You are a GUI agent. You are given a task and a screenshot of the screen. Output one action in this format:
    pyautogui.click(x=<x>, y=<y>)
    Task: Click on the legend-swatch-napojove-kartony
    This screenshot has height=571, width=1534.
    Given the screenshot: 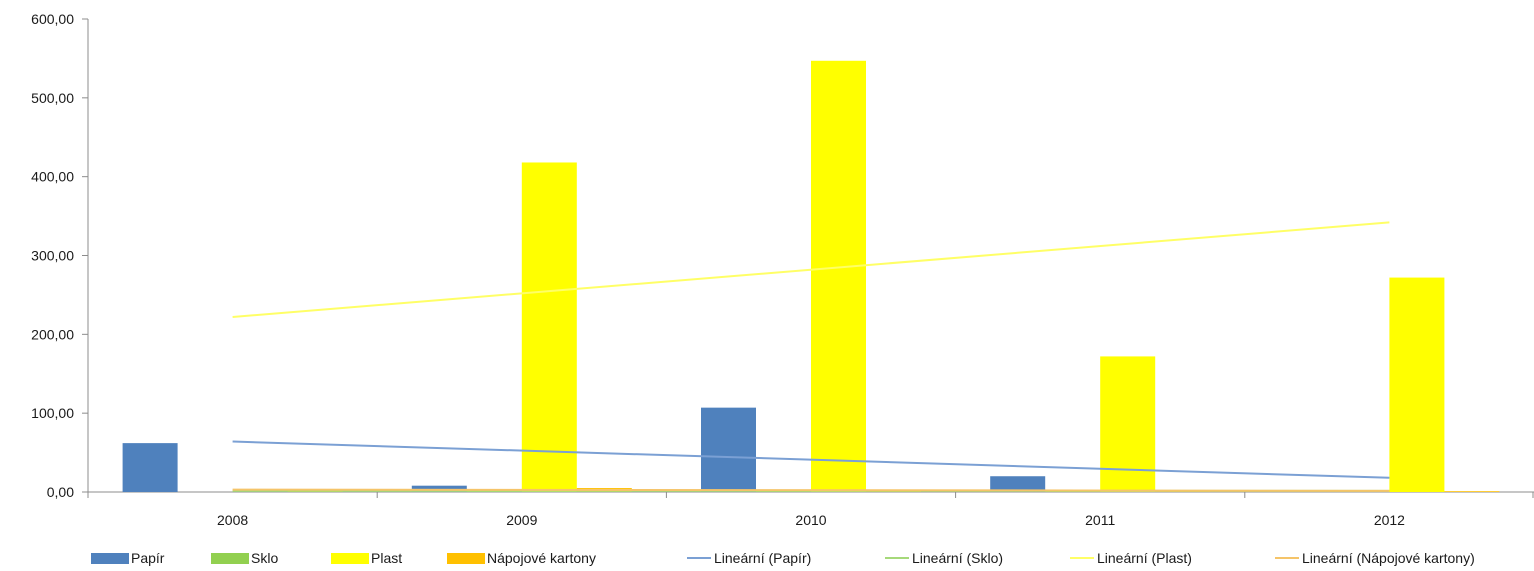 What is the action you would take?
    pyautogui.click(x=466, y=558)
    